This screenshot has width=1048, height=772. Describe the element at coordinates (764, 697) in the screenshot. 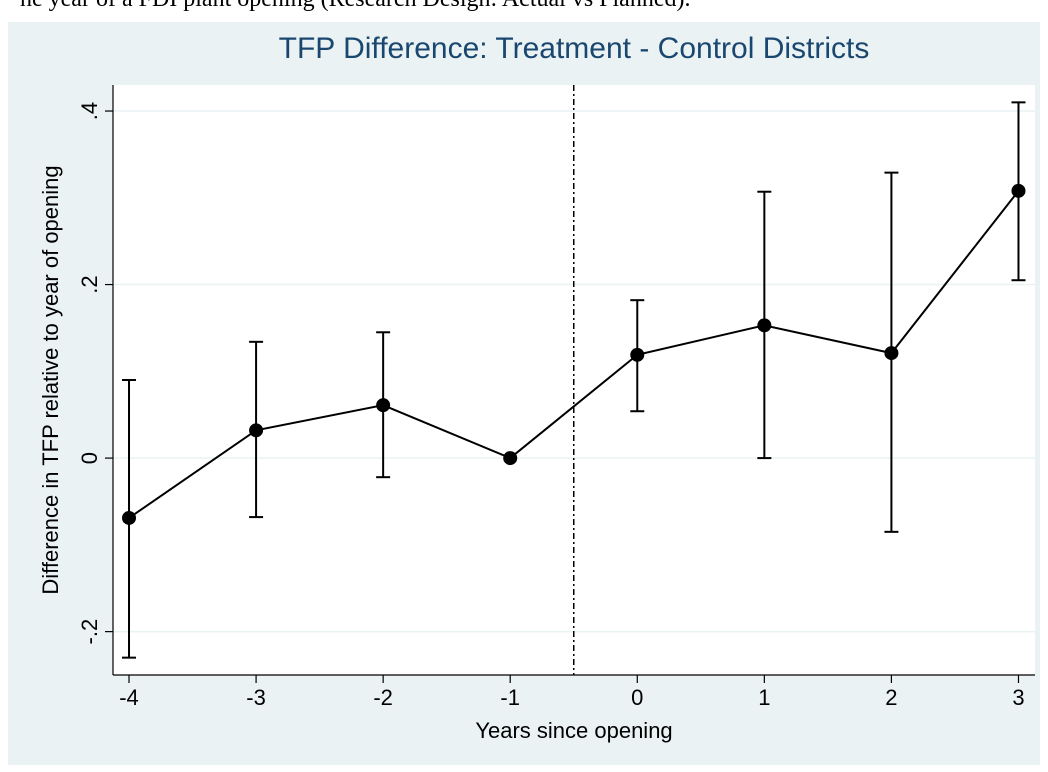

I see `x-tick-label: 1` at that location.